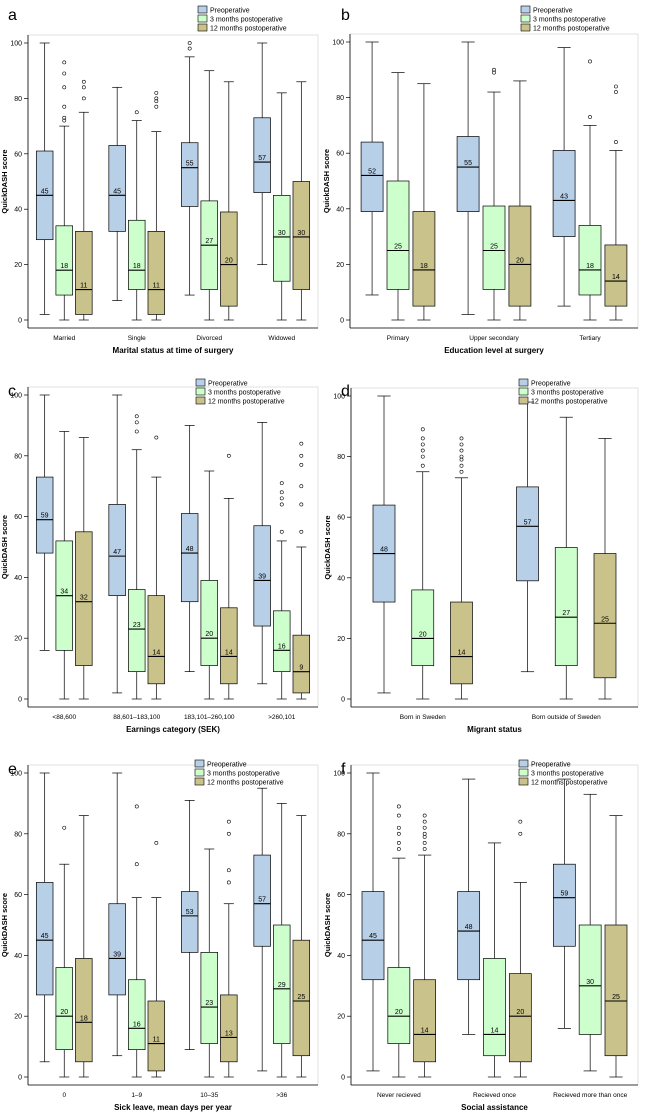 Image resolution: width=649 pixels, height=1116 pixels. Describe the element at coordinates (44, 522) in the screenshot. I see `box-c-0-0: 59` at that location.